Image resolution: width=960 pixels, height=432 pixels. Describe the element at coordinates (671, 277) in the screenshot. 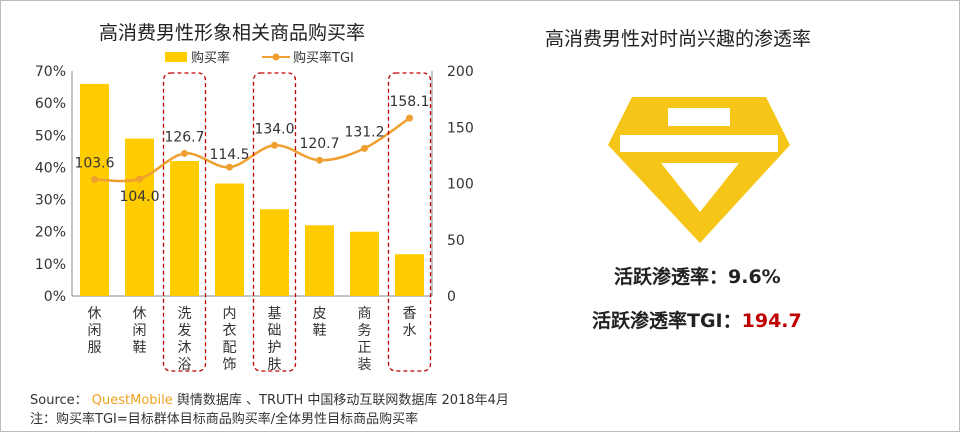

I see `active-penetration-label: 活跃渗透率：` at that location.